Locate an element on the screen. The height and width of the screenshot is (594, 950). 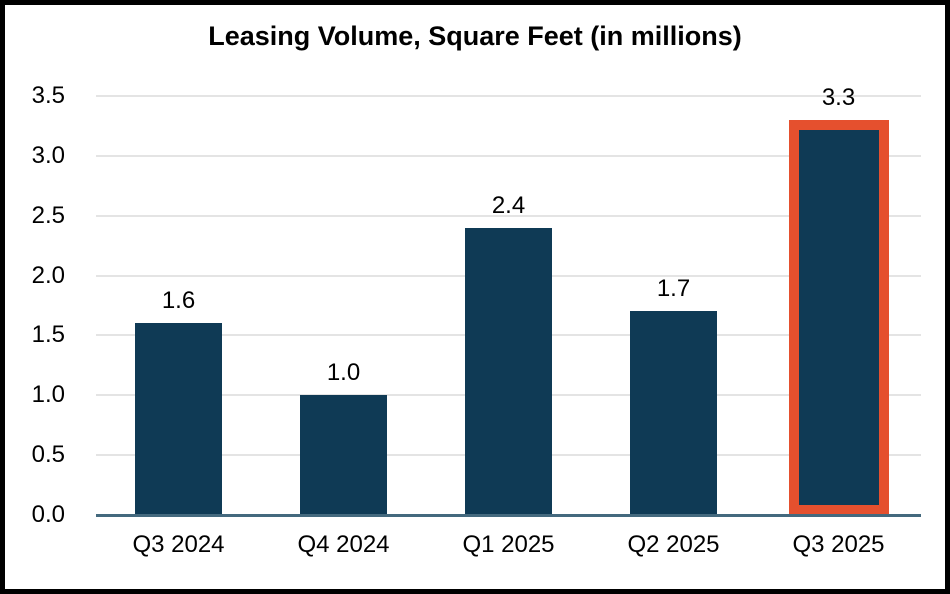
gridline-2.5 is located at coordinates (508, 215).